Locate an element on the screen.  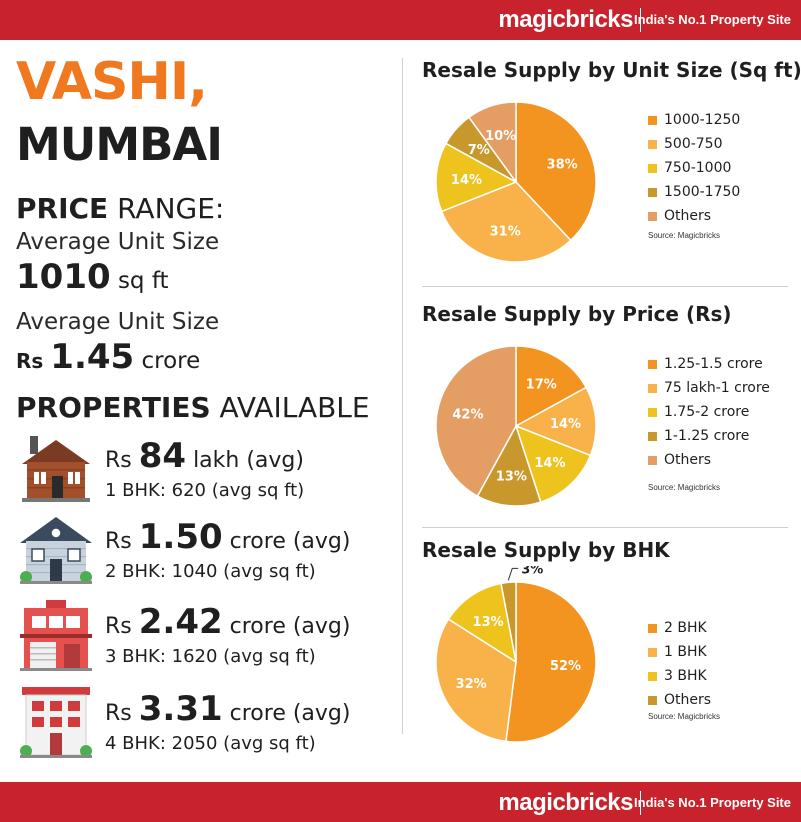
footer-separator is located at coordinates (640, 803).